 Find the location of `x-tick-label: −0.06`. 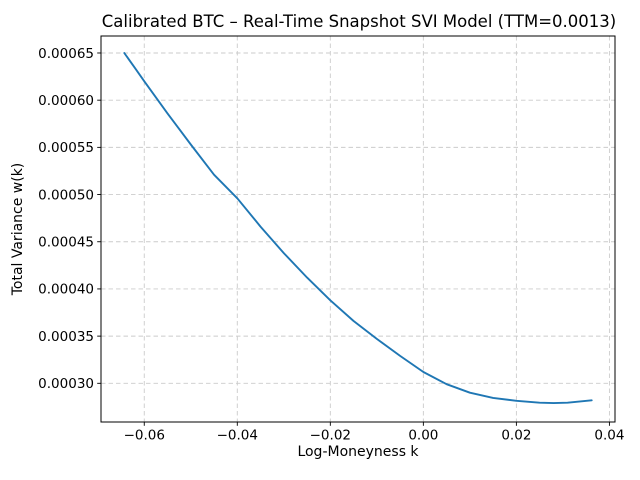

x-tick-label: −0.06 is located at coordinates (144, 436).